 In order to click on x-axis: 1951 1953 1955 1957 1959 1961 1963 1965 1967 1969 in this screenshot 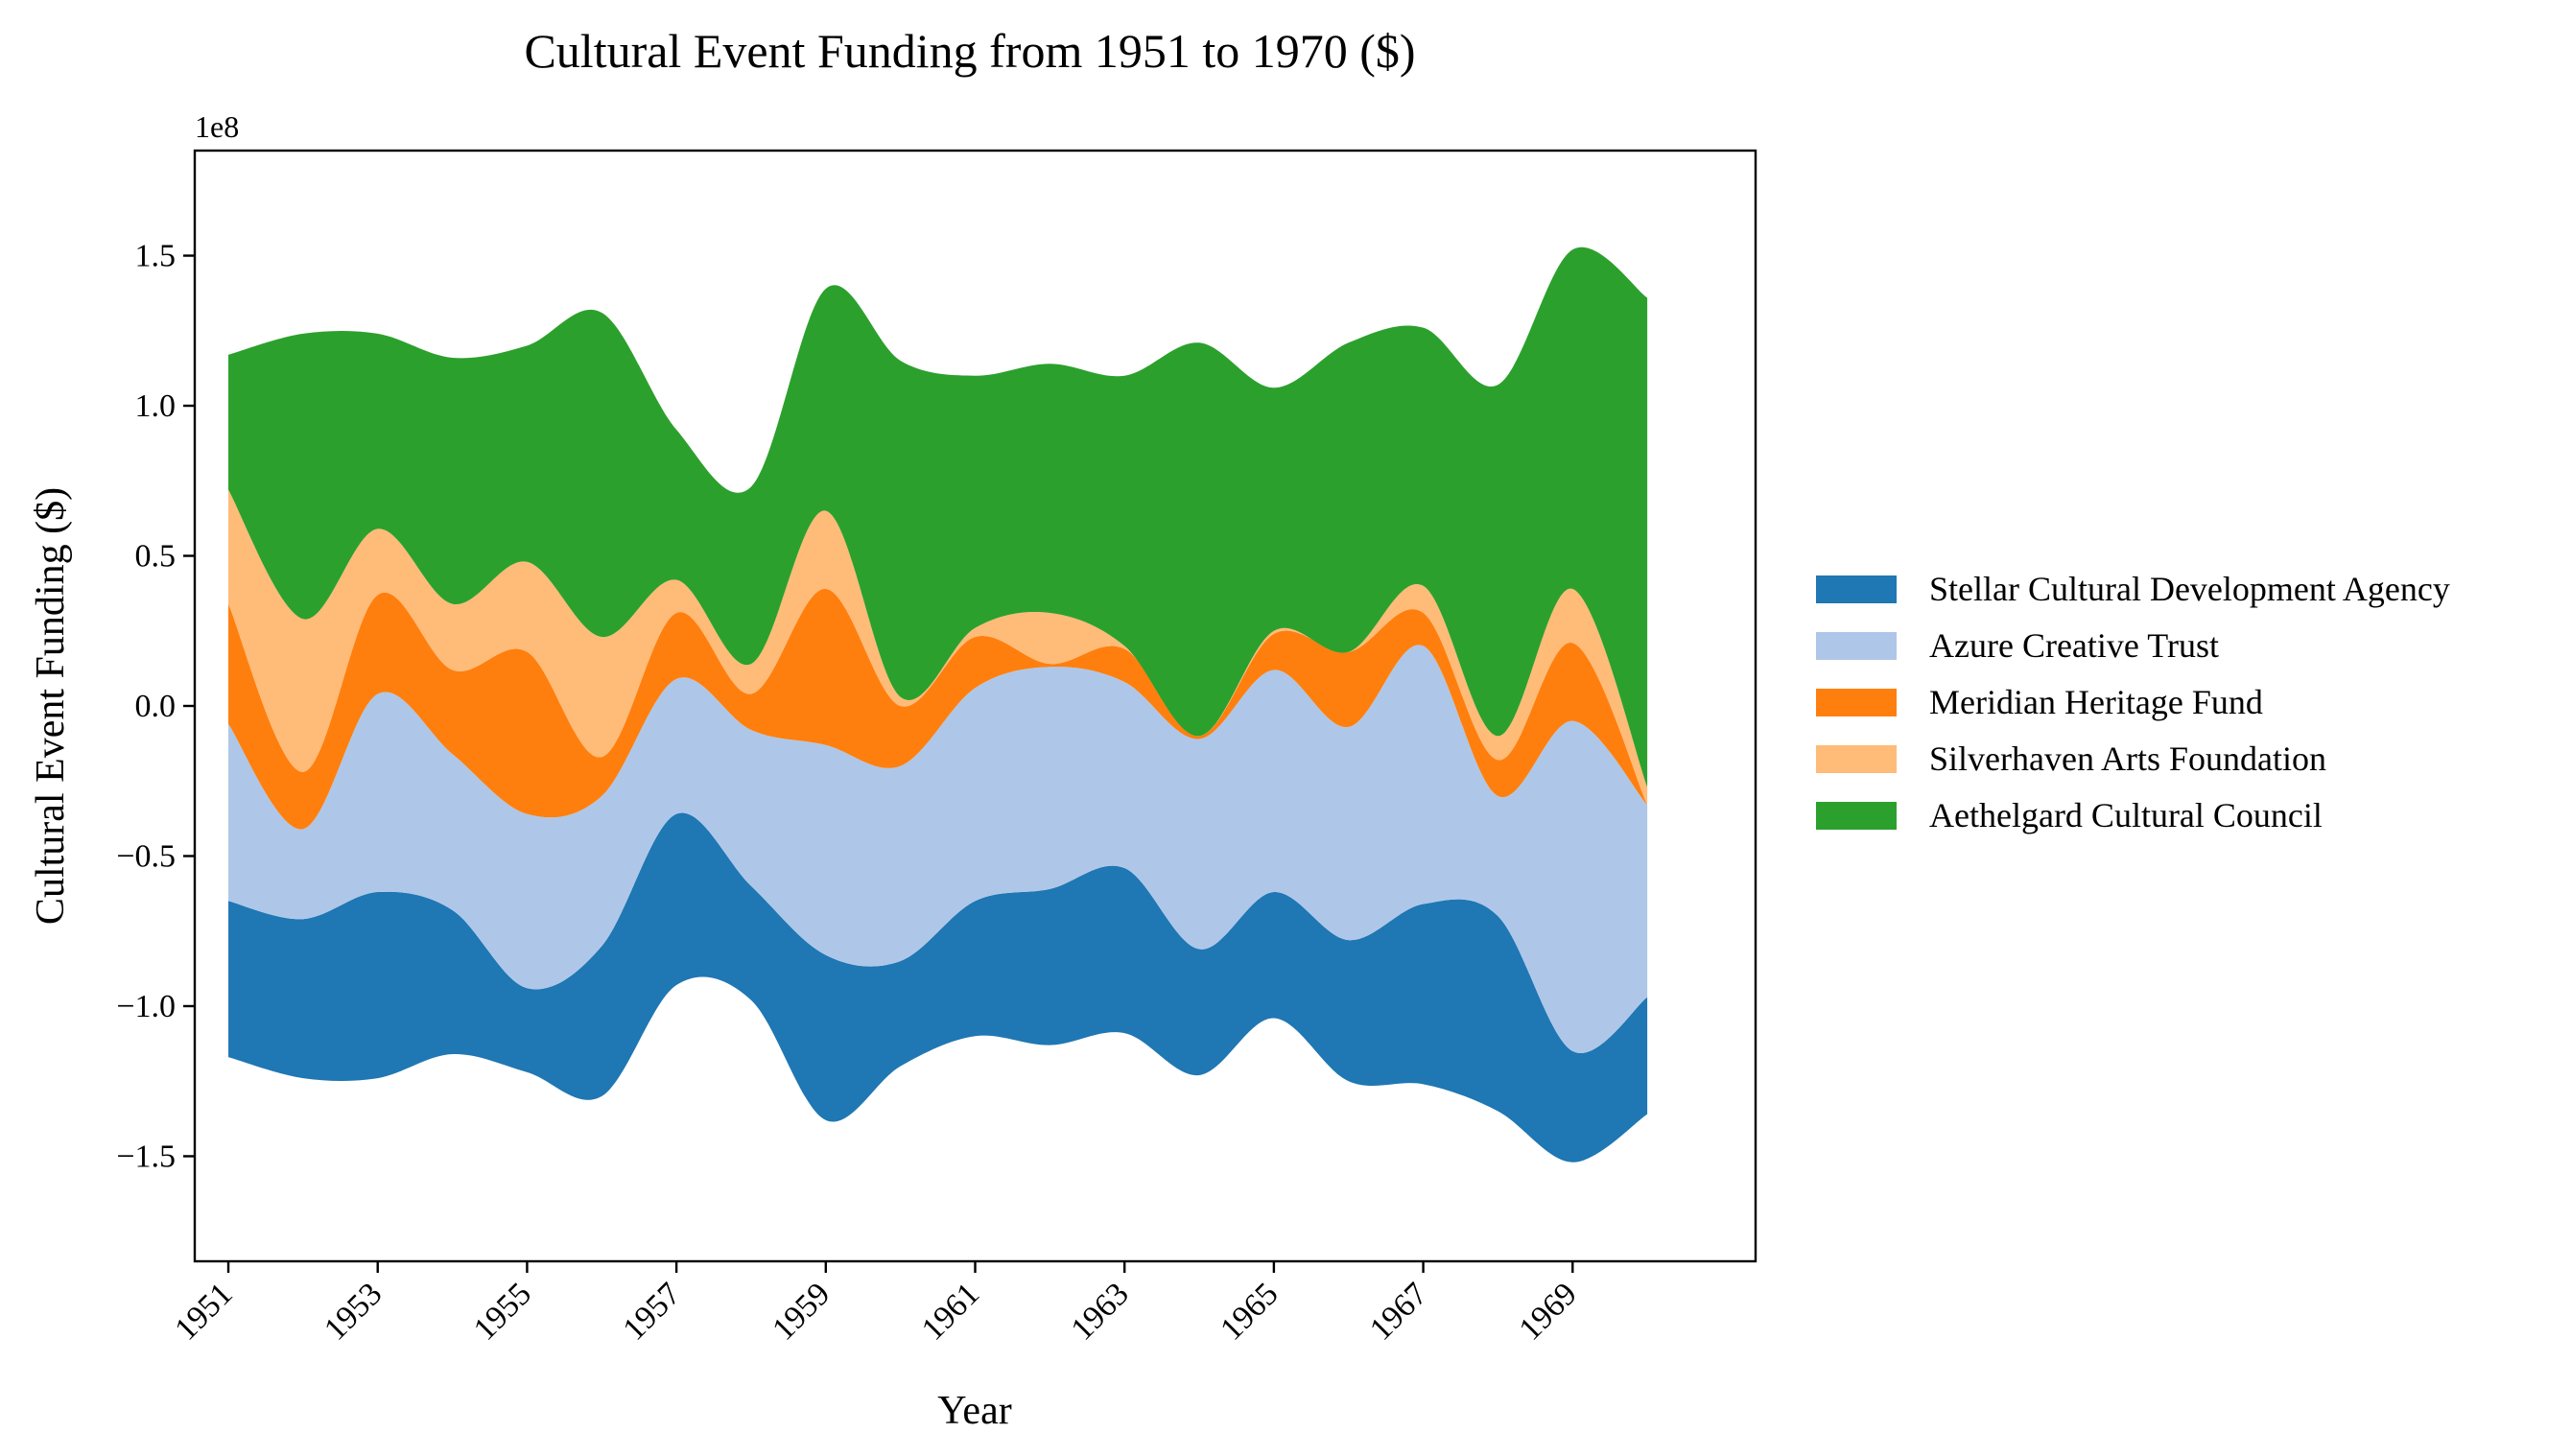, I will do `click(876, 1305)`.